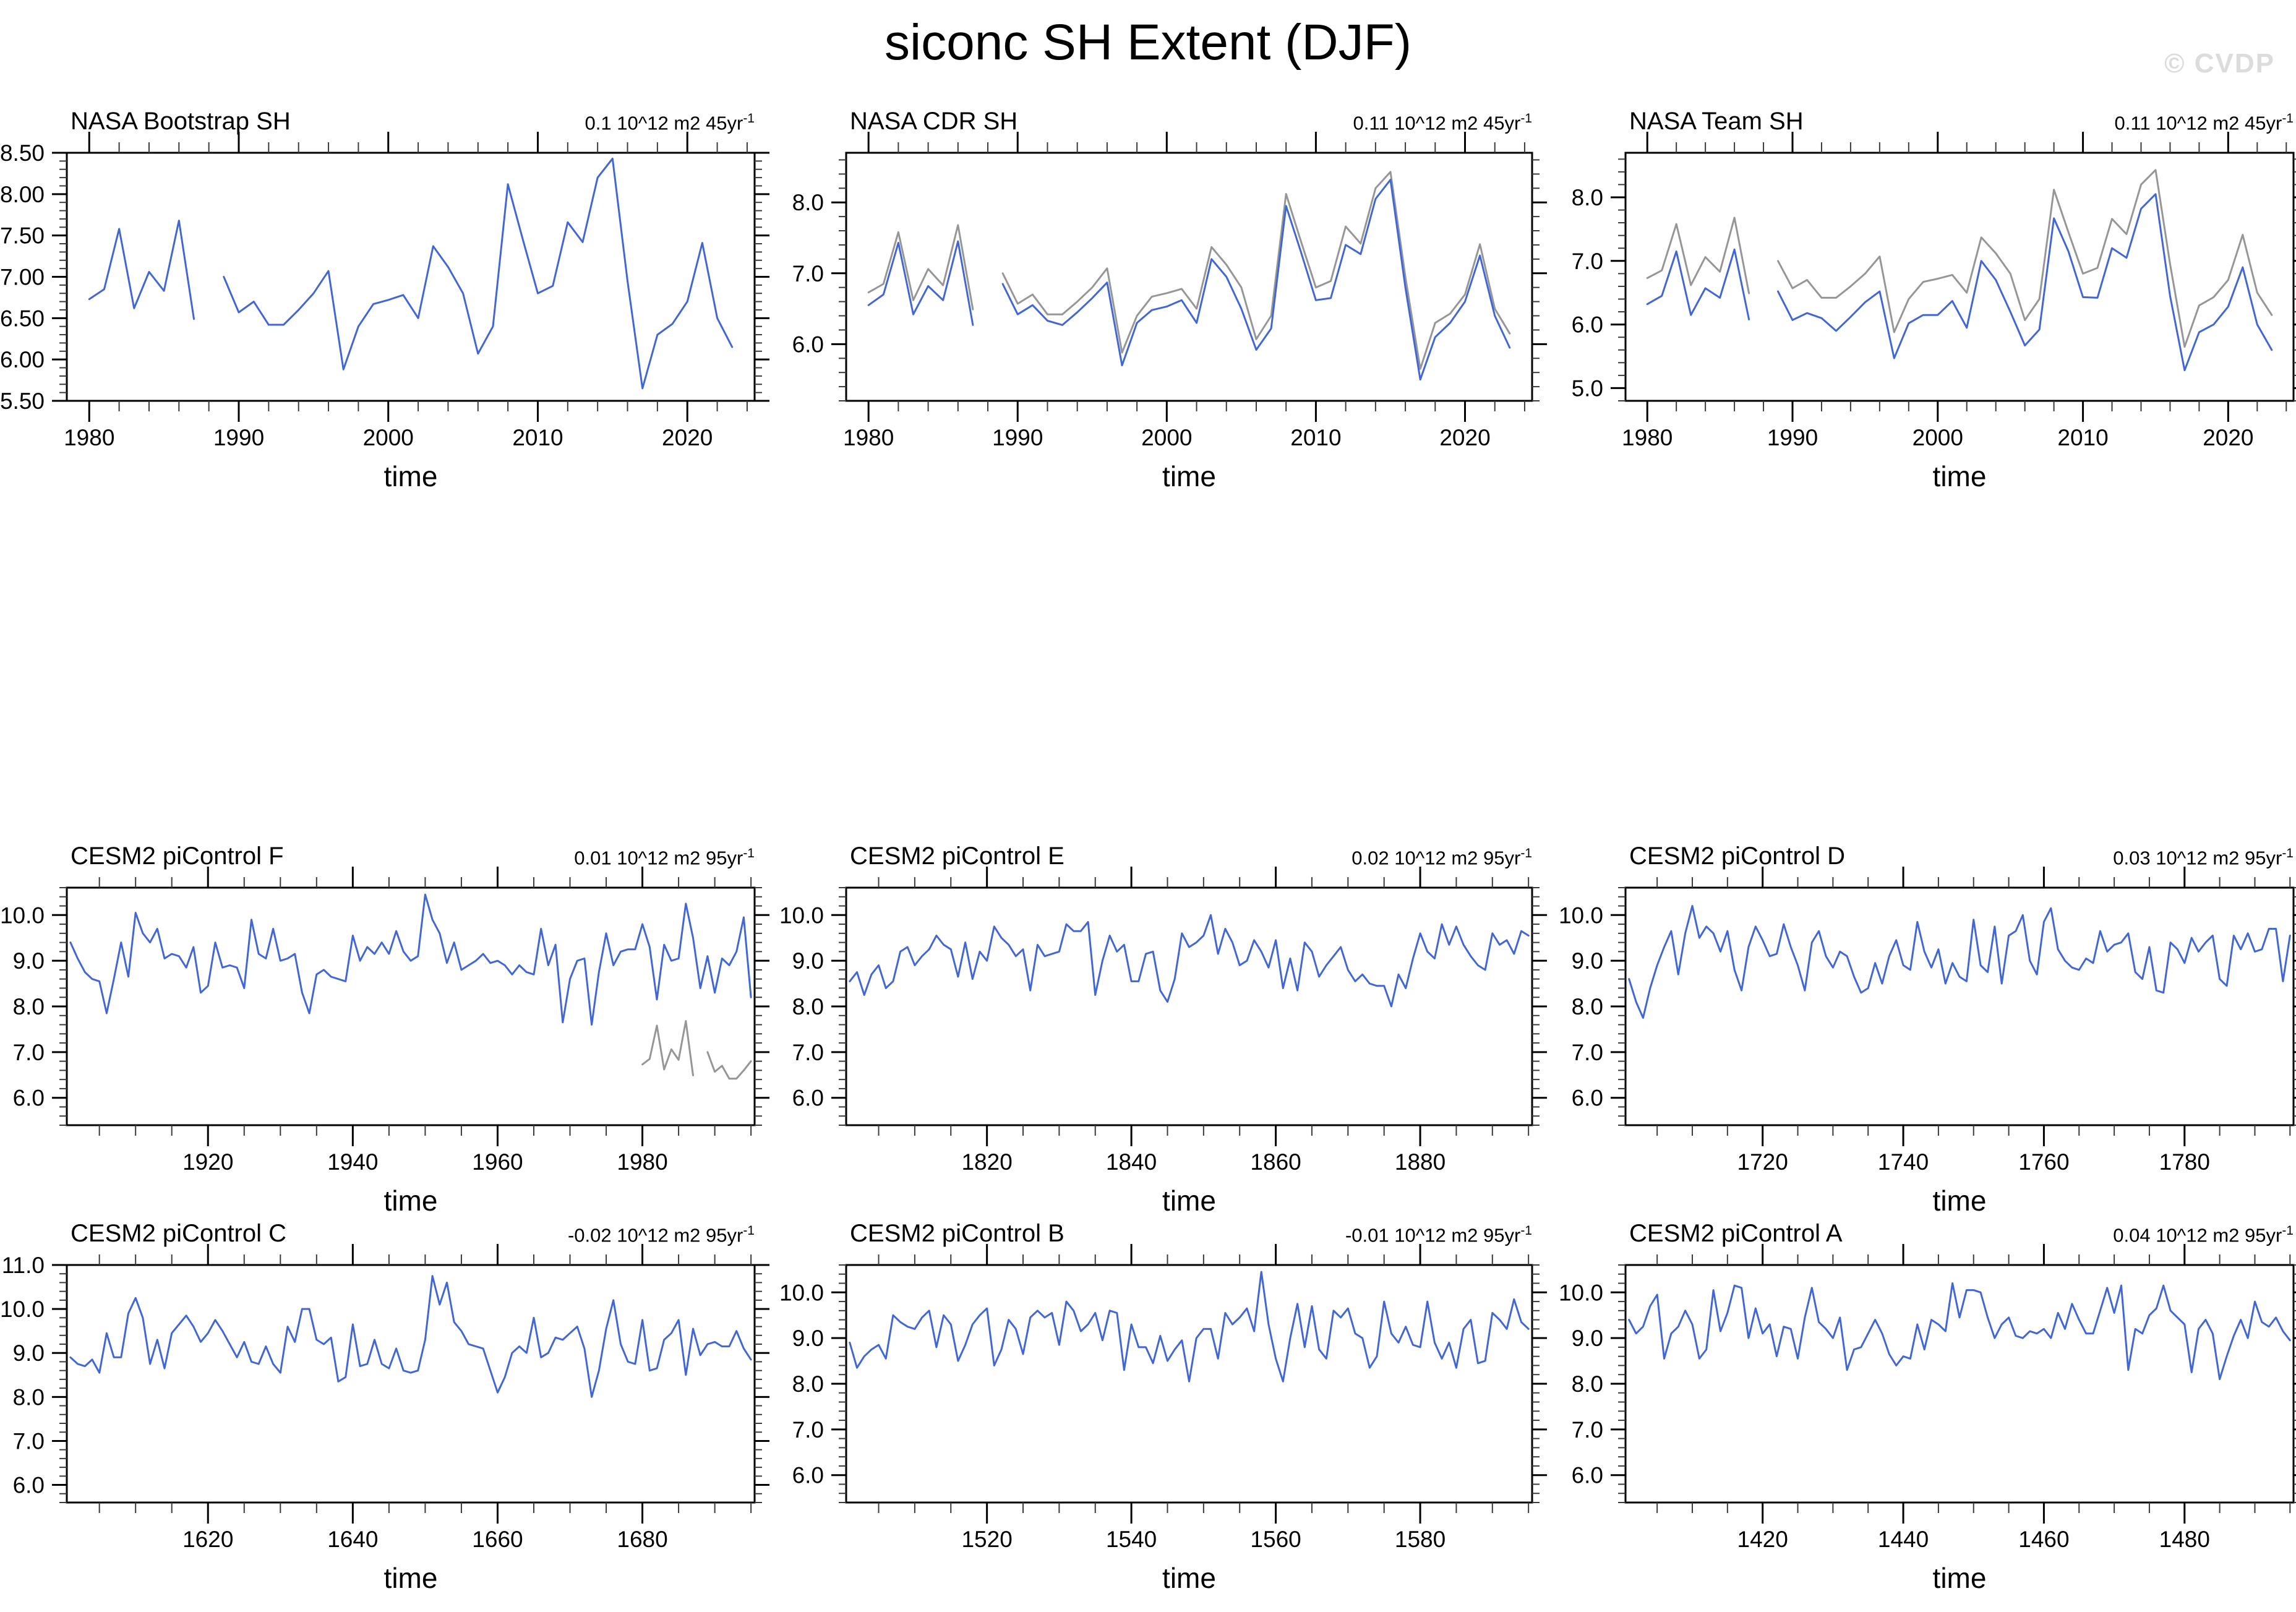  I want to click on svg-text: 1620, so click(207, 1540).